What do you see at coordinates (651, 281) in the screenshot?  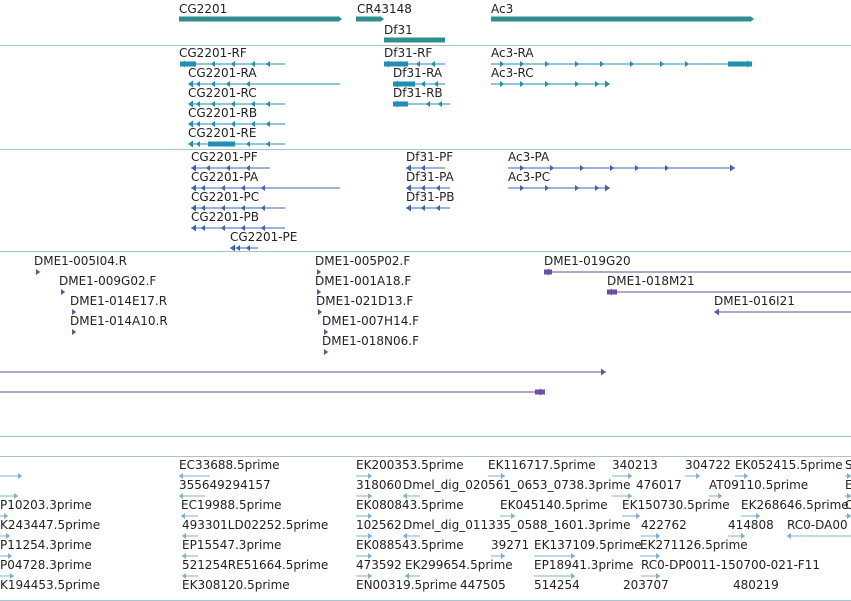 I see `clone-label: DME1-018M21` at bounding box center [651, 281].